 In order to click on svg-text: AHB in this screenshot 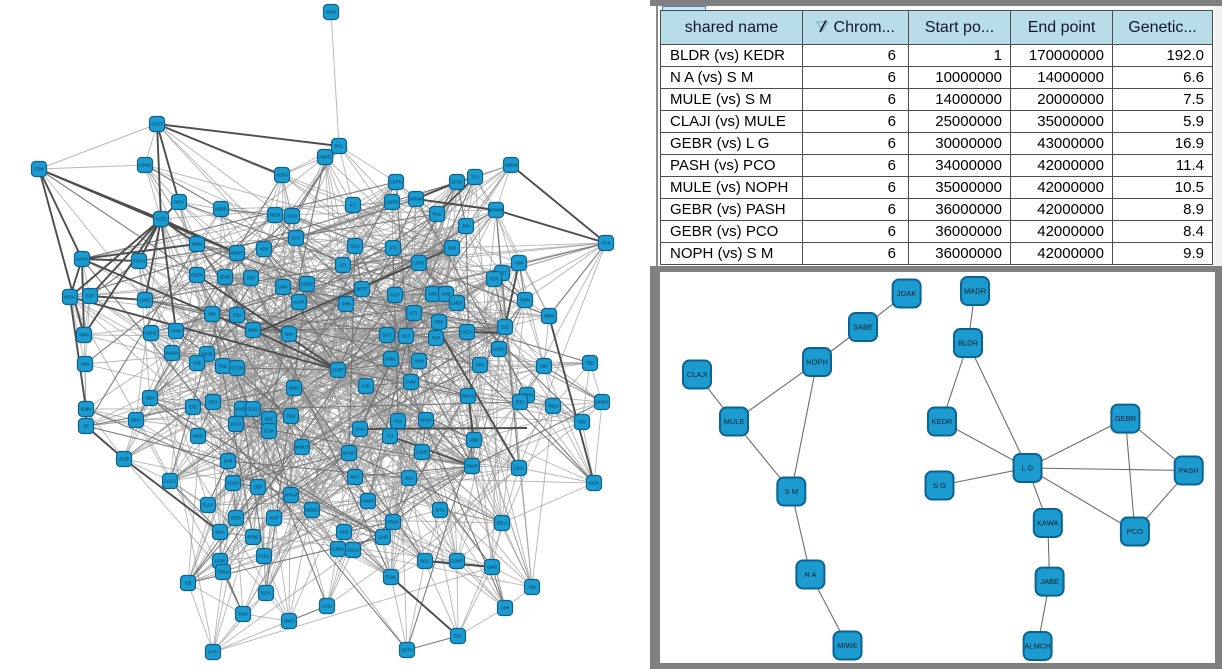, I will do `click(446, 294)`.